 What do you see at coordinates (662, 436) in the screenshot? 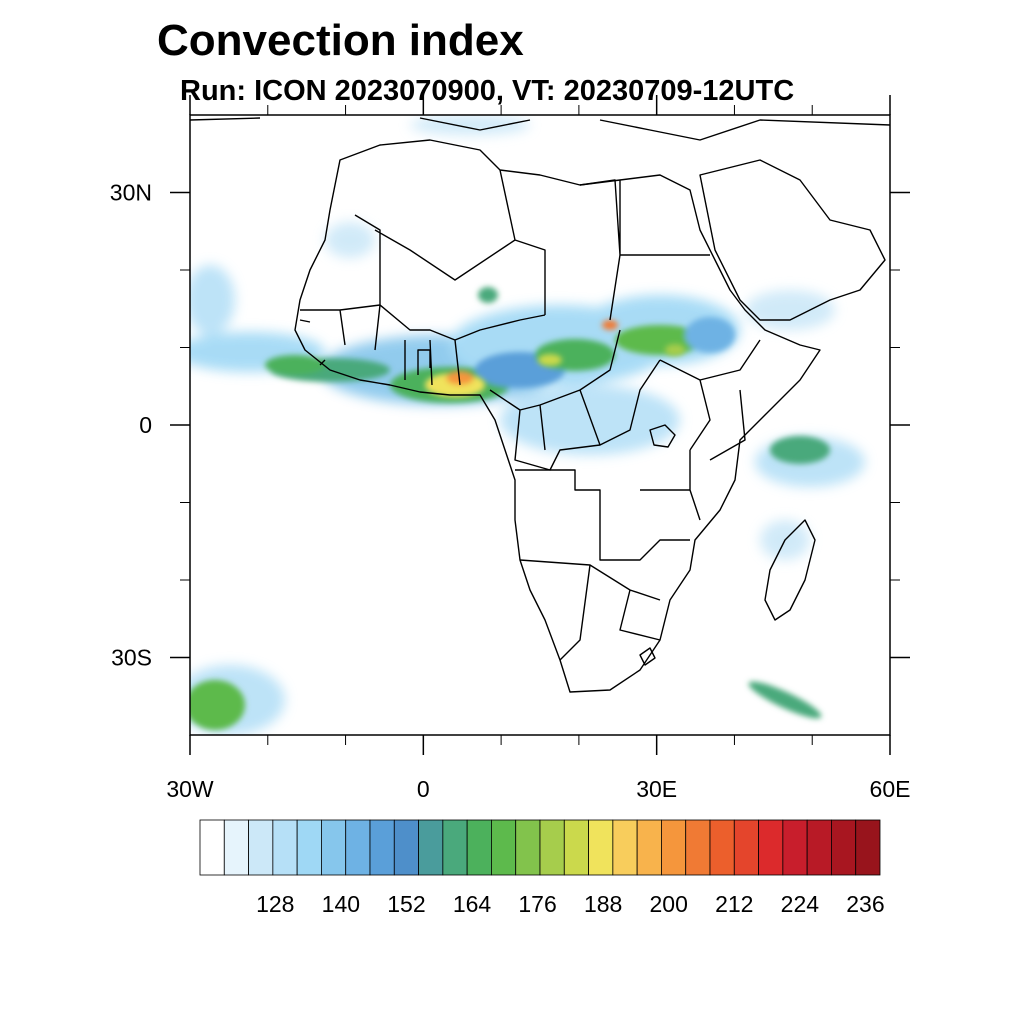
I see `lake-victoria` at bounding box center [662, 436].